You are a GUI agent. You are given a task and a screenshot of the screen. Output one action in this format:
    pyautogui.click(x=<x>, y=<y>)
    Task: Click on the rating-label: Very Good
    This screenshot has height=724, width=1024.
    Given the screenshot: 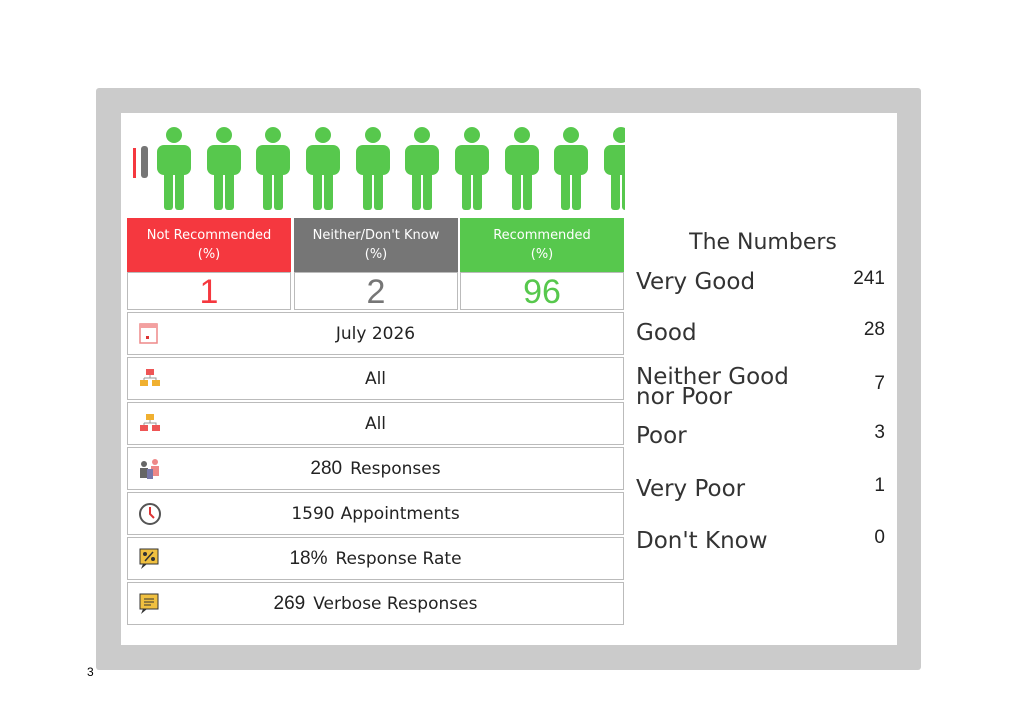 What is the action you would take?
    pyautogui.click(x=696, y=282)
    